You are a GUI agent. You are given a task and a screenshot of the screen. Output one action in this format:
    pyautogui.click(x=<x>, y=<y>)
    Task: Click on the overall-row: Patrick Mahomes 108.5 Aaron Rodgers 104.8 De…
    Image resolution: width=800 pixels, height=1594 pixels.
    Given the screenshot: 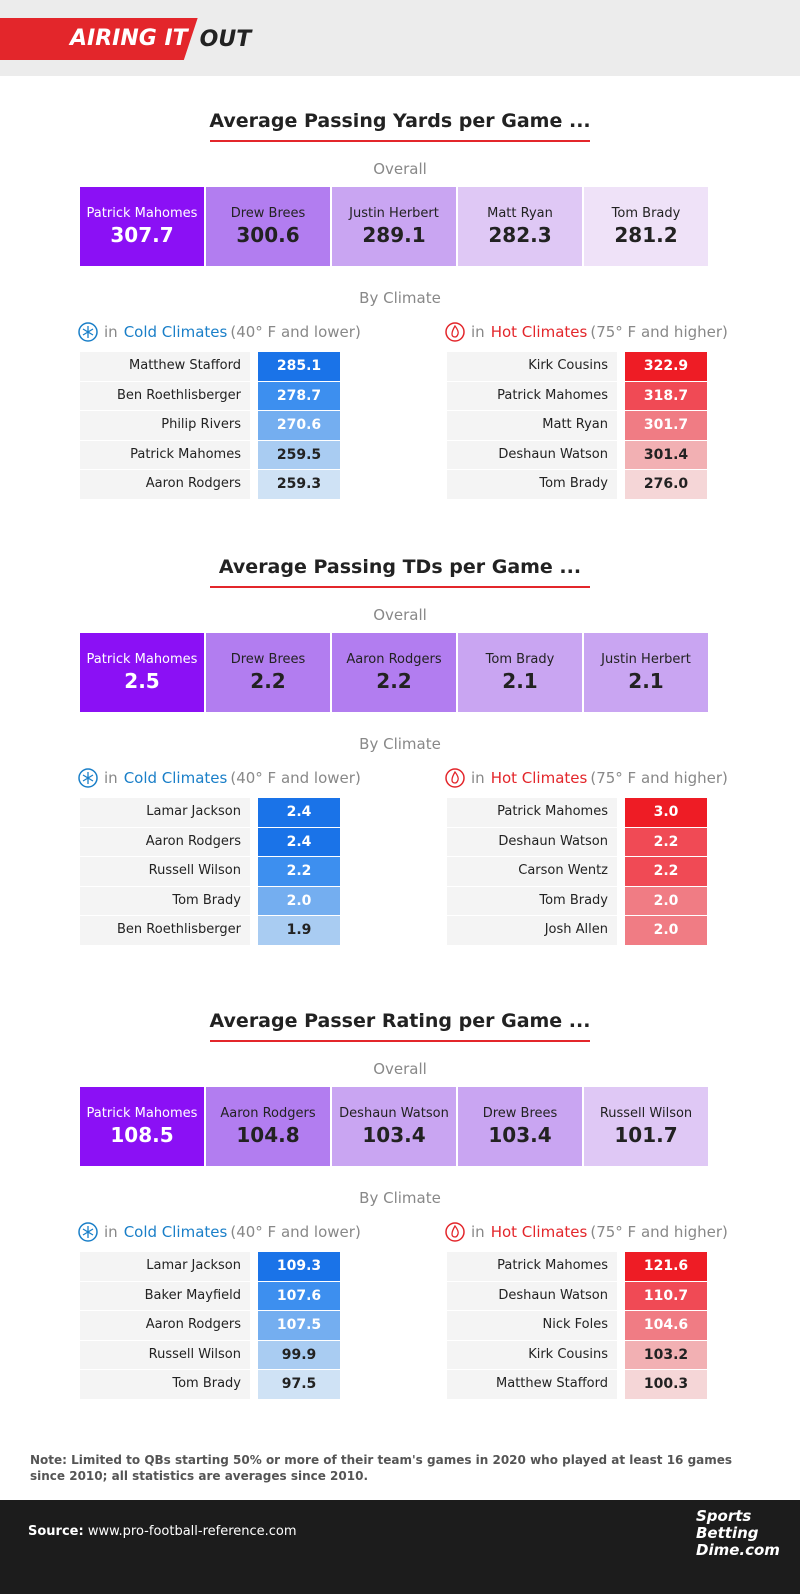 What is the action you would take?
    pyautogui.click(x=394, y=1126)
    